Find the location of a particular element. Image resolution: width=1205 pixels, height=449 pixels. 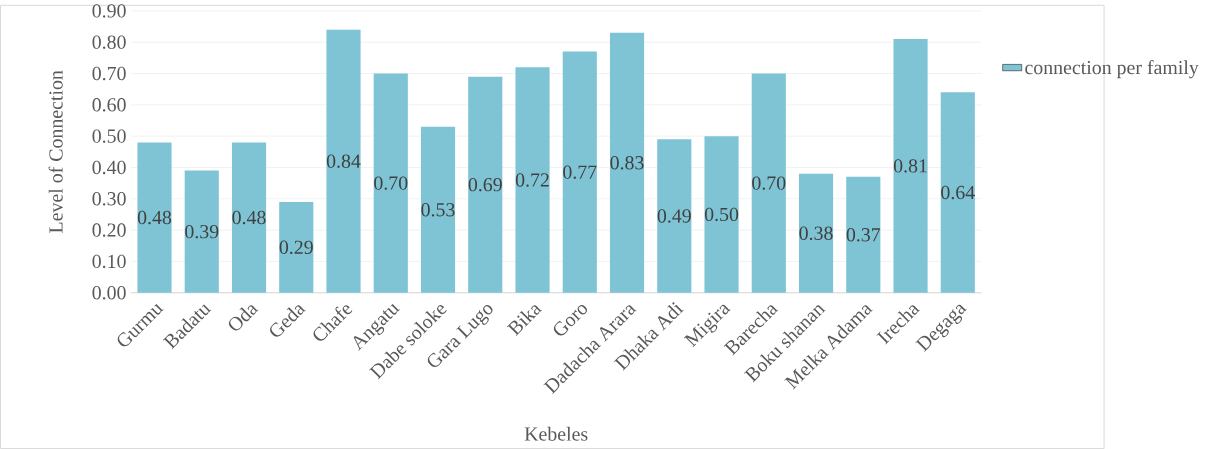

data-label: 0.29 is located at coordinates (296, 247).